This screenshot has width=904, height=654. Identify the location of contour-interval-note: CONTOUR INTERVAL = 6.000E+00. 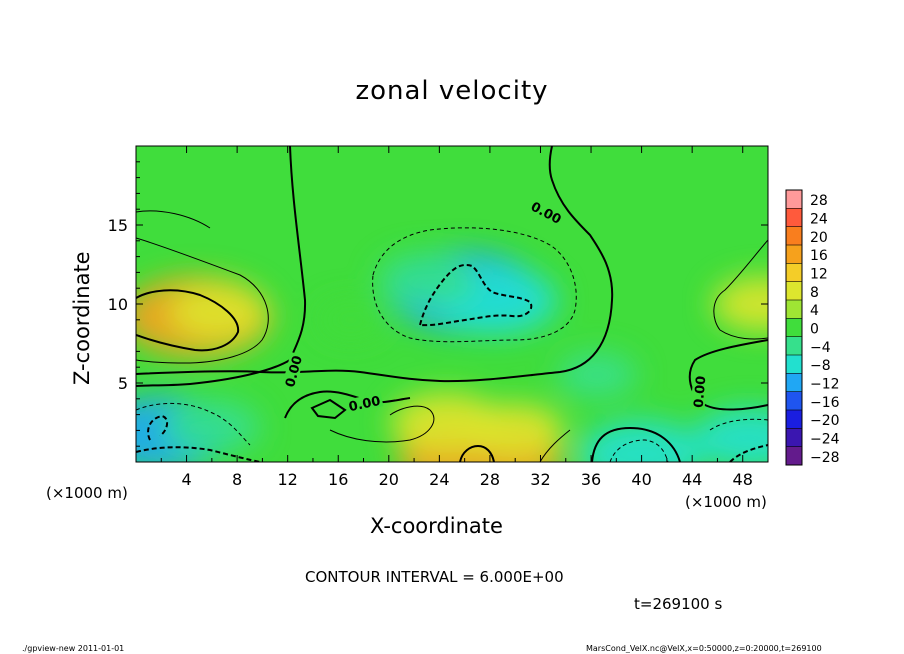
(434, 577).